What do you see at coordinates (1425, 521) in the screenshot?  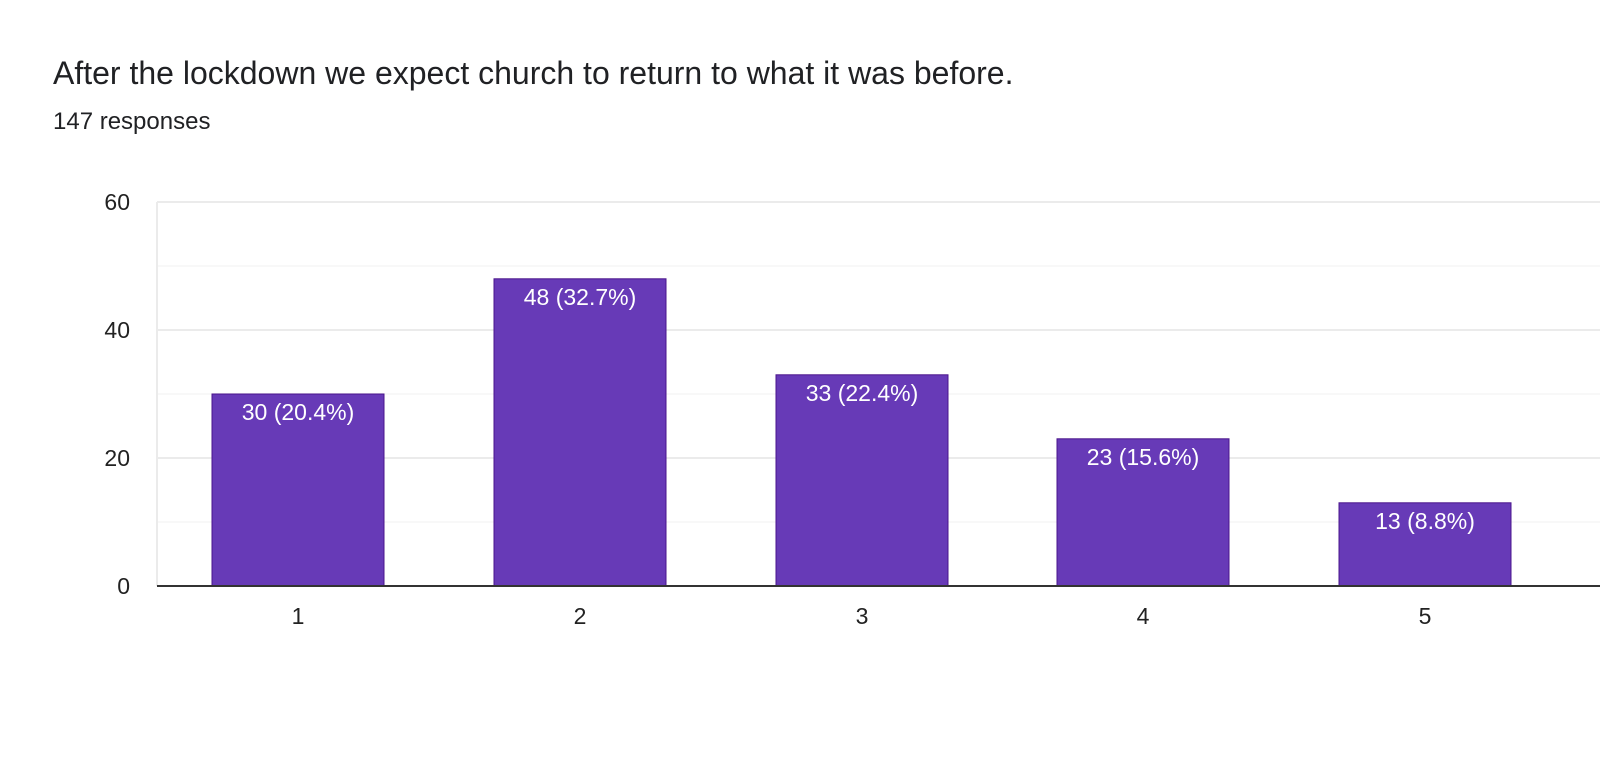 I see `bar-data-label: 13 (8.8%)` at bounding box center [1425, 521].